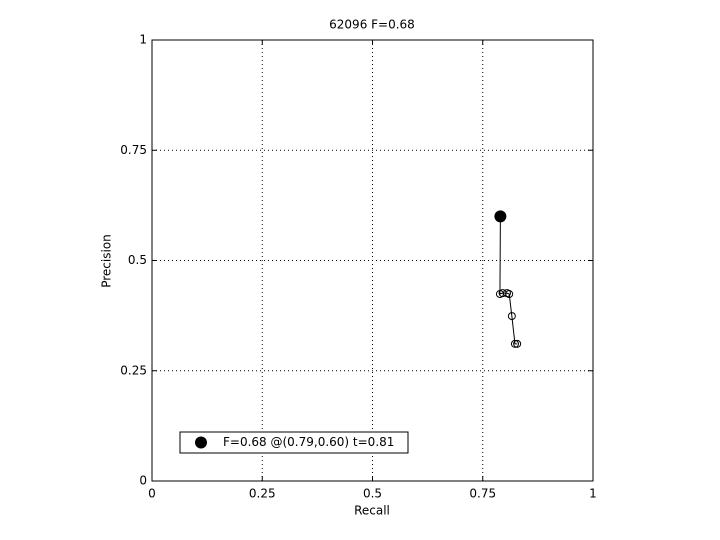 The image size is (720, 540). Describe the element at coordinates (143, 40) in the screenshot. I see `y-tick-label: 1` at that location.